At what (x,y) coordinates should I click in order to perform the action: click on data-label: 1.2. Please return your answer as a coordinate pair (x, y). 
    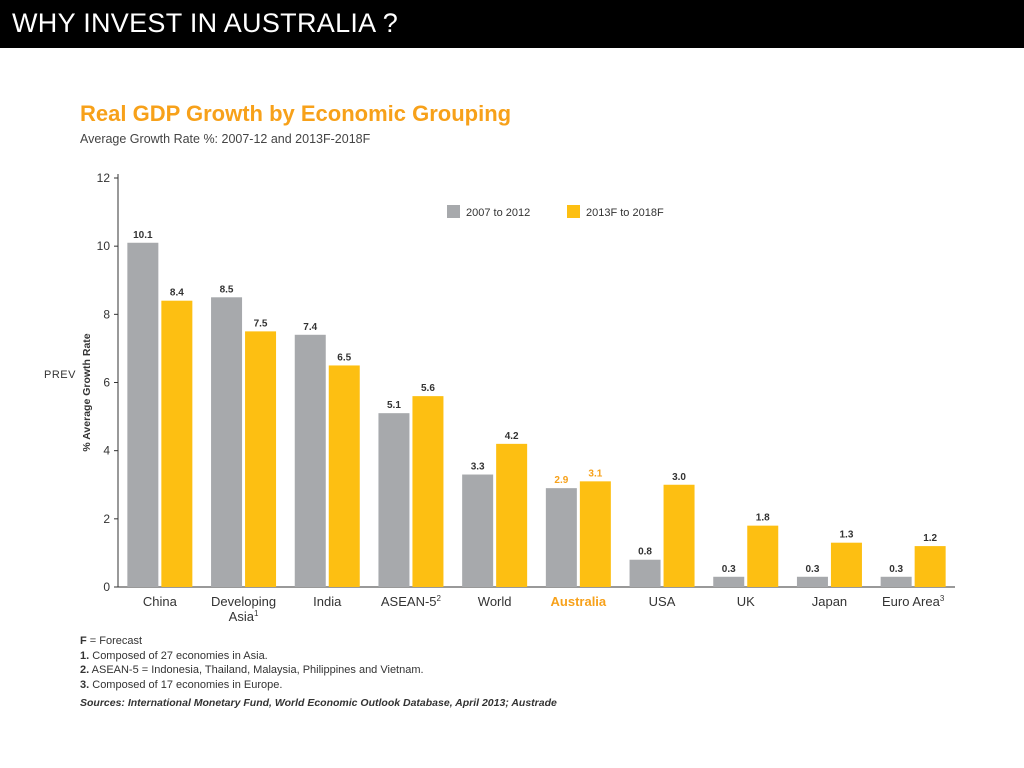
    Looking at the image, I should click on (930, 538).